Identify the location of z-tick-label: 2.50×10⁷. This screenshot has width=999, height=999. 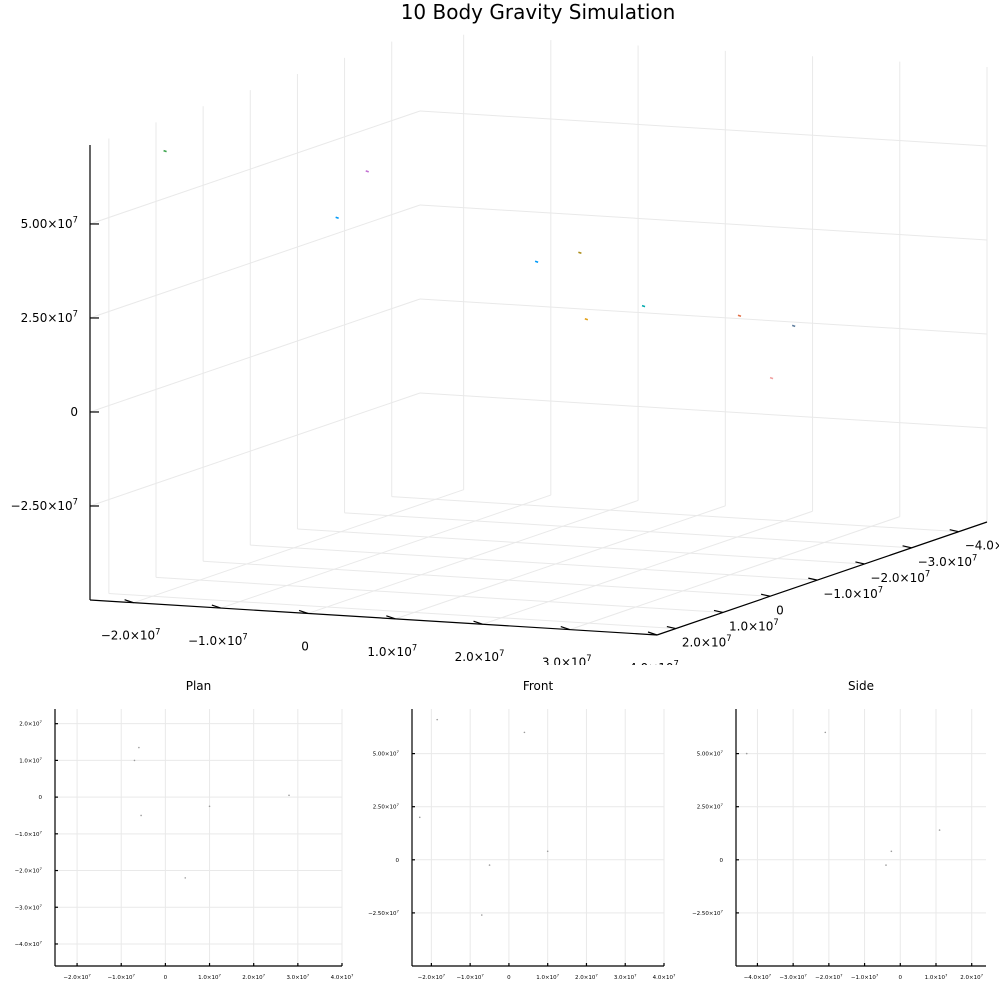
(49, 317).